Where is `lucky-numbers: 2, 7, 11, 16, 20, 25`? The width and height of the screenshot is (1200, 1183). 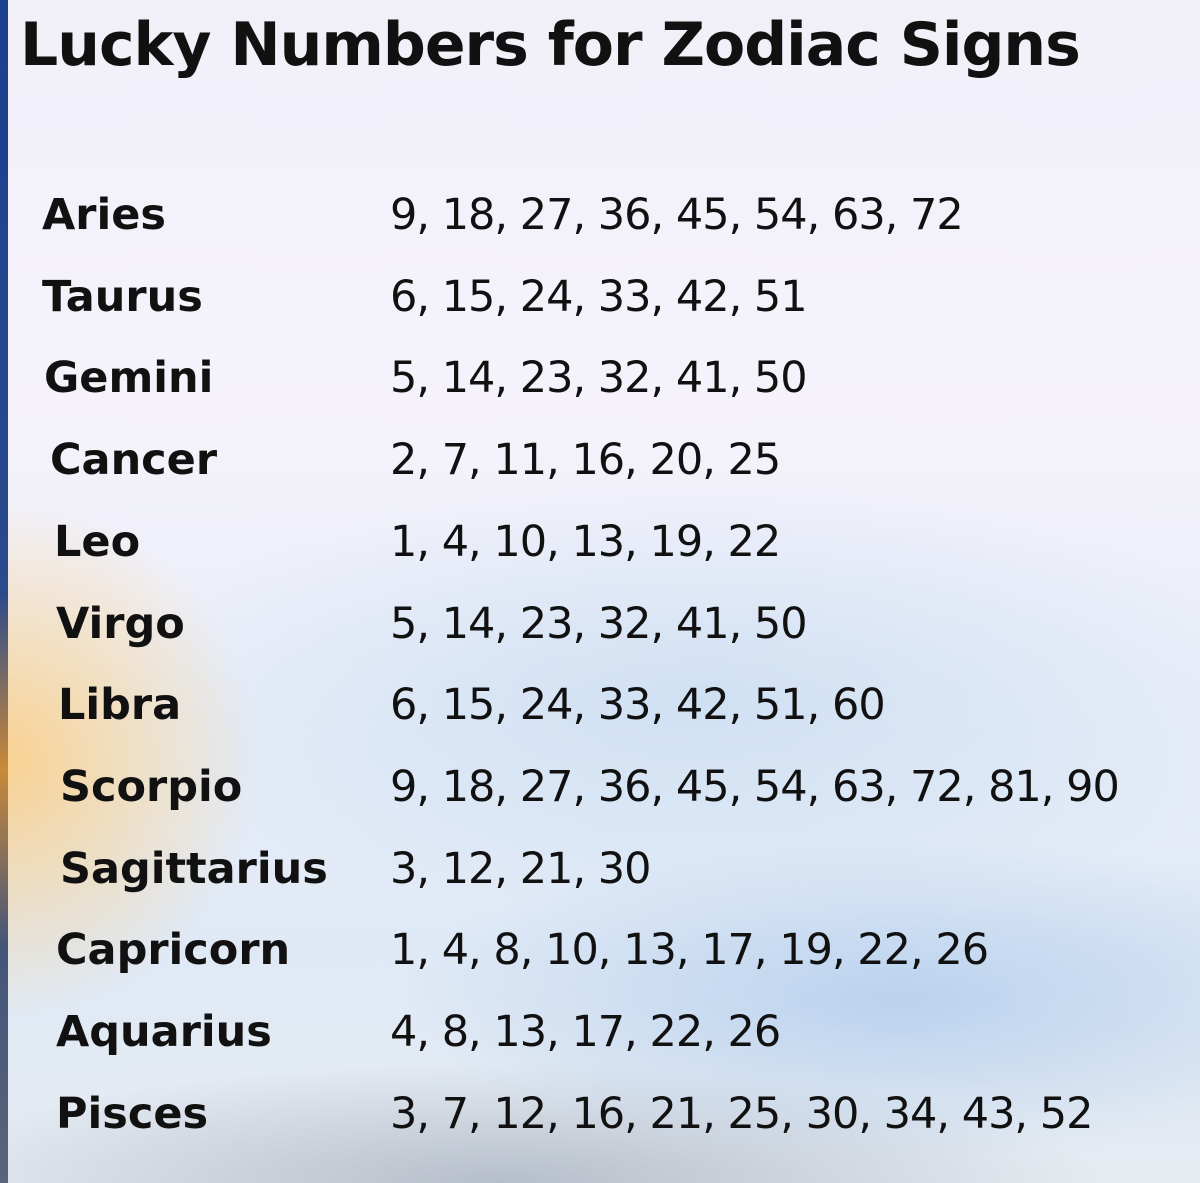
lucky-numbers: 2, 7, 11, 16, 20, 25 is located at coordinates (585, 460).